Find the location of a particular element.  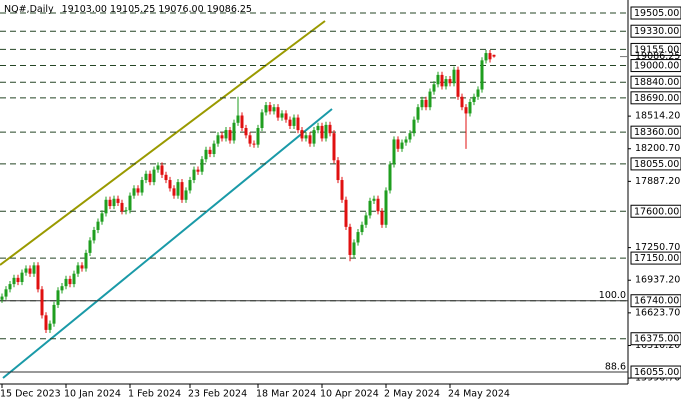

level-label: 16740.00 is located at coordinates (656, 301).